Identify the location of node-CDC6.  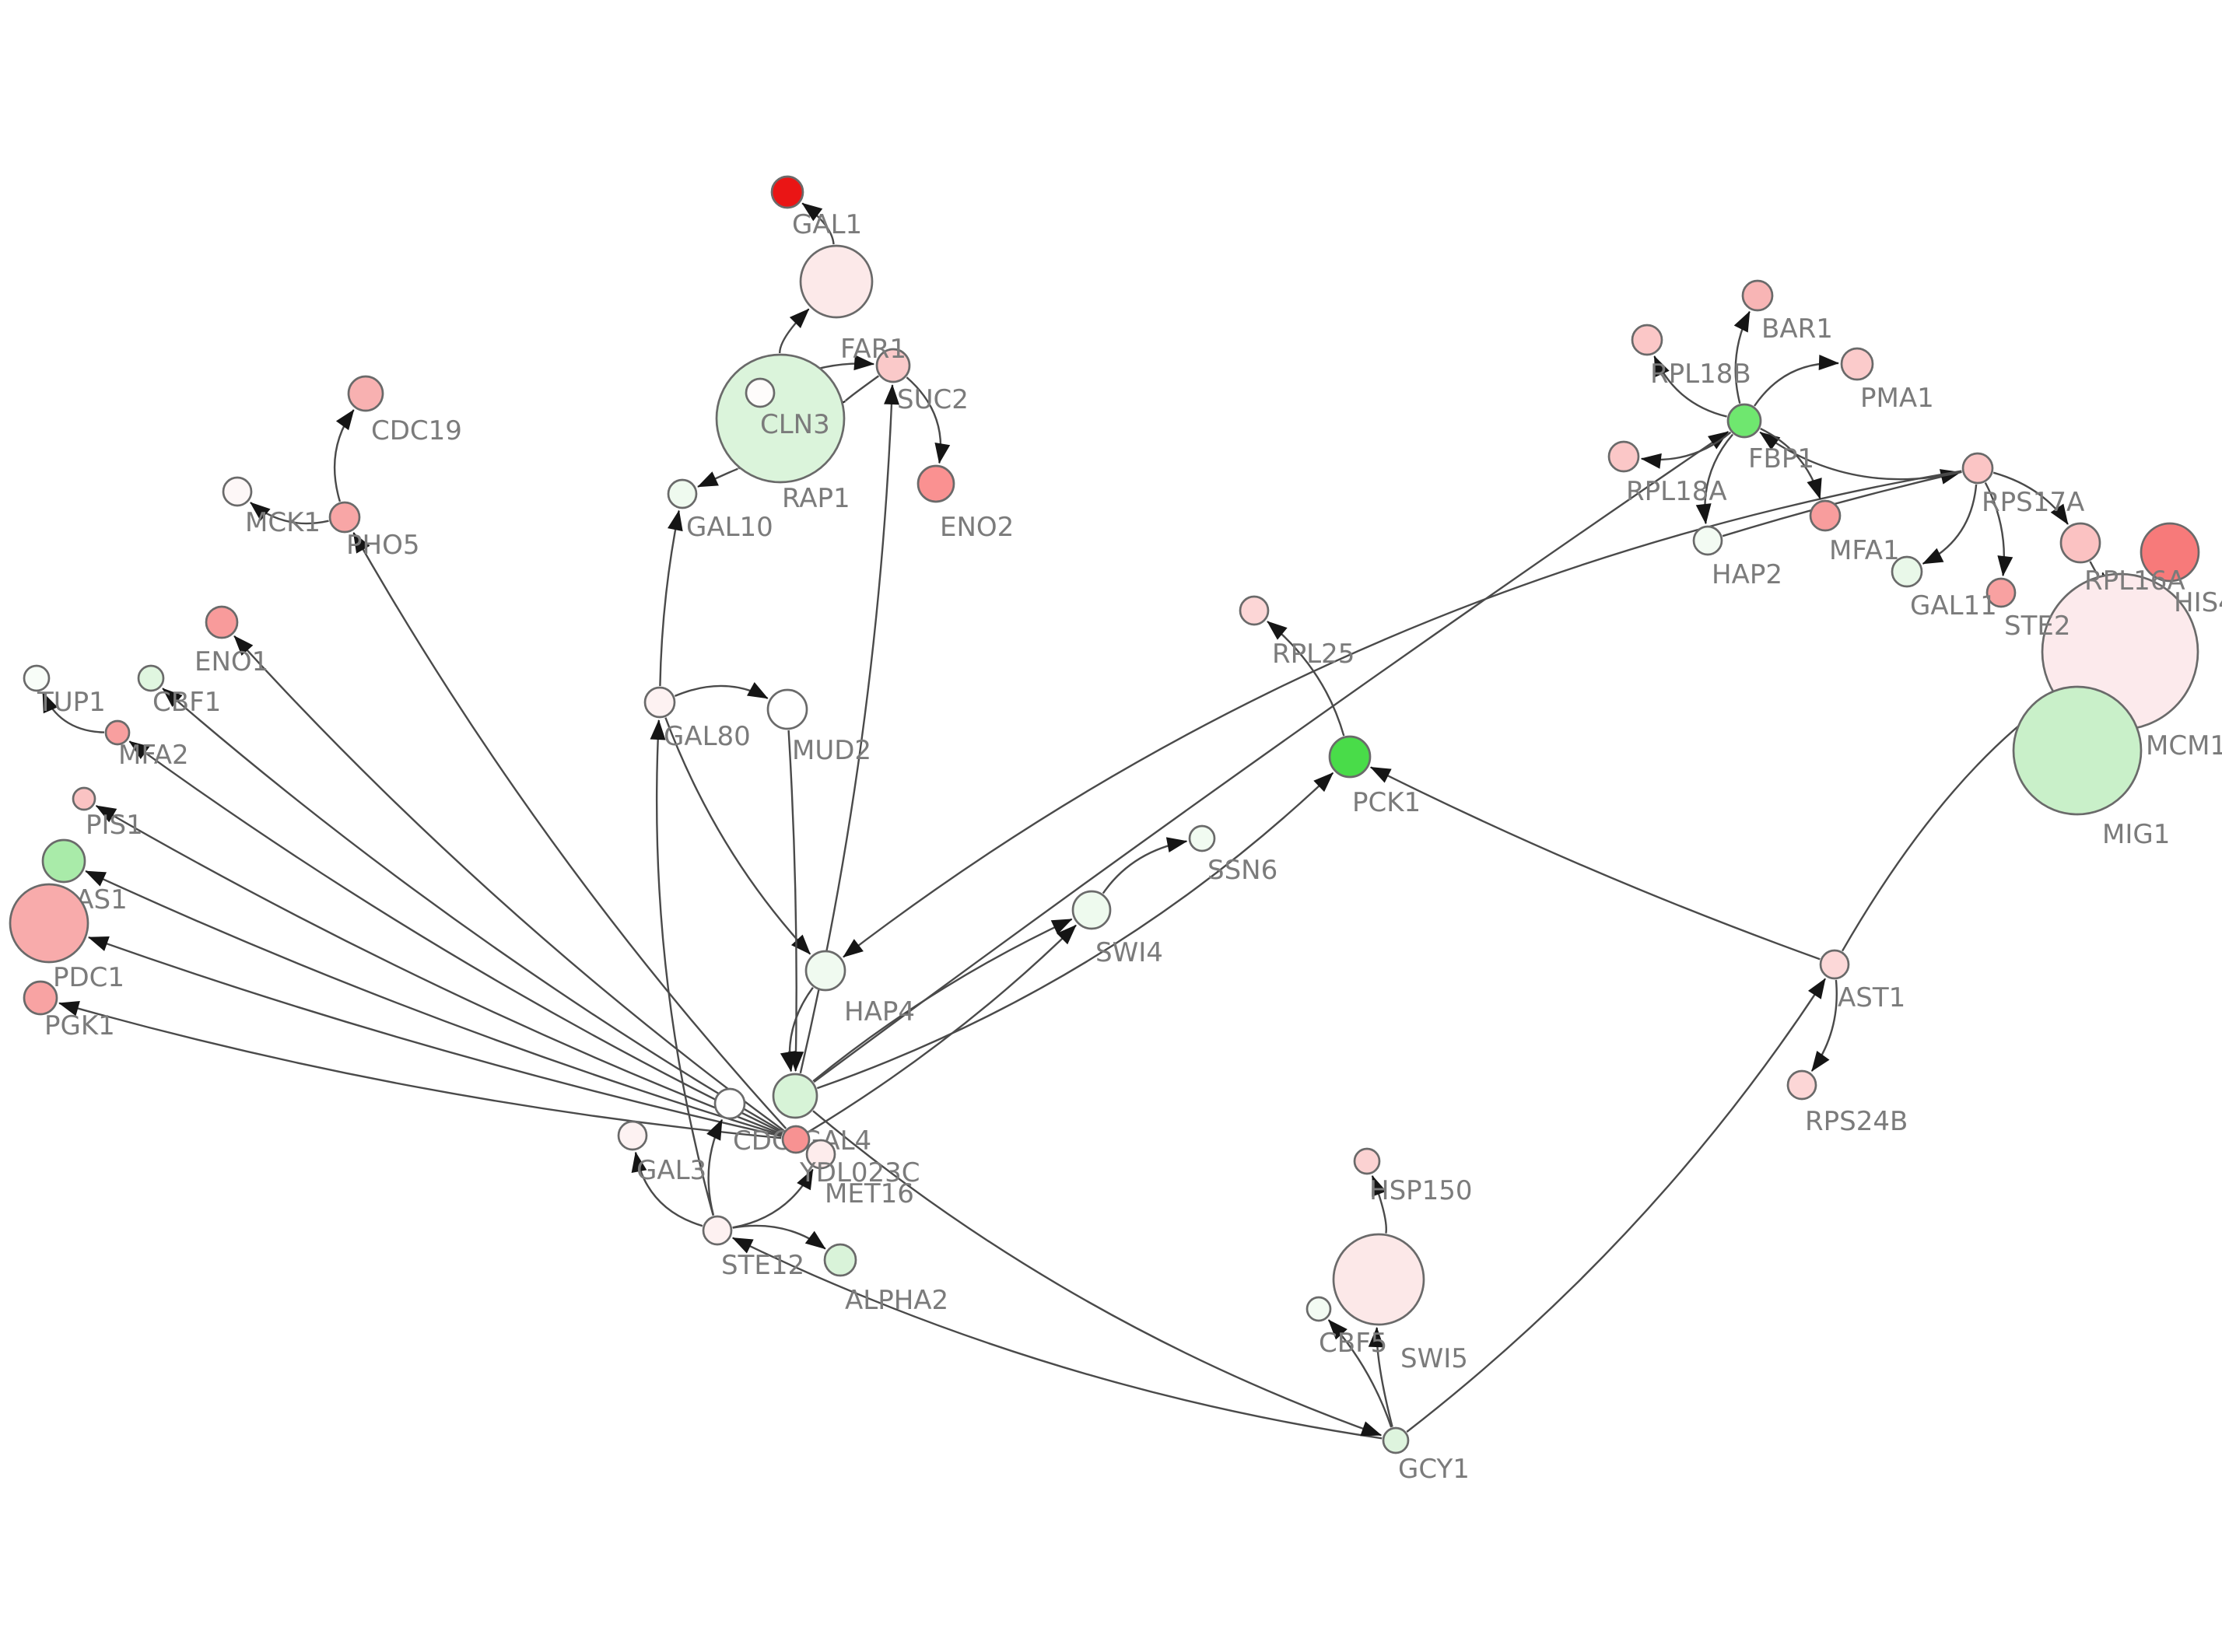
(729, 1104).